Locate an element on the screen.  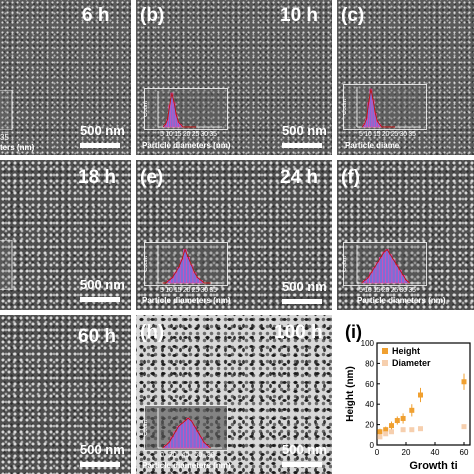
time-label: 24 h is located at coordinates (299, 177).